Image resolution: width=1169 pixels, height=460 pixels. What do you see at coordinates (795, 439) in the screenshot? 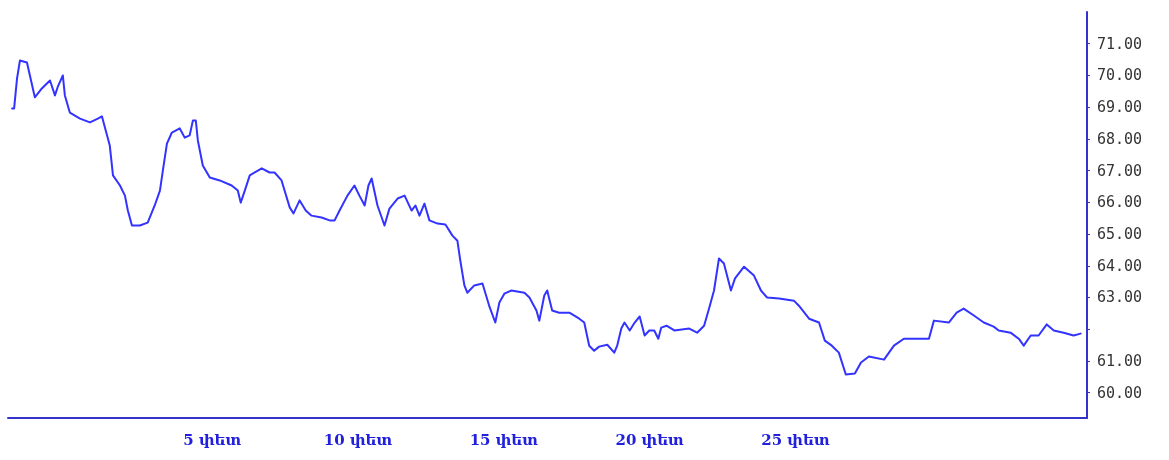
I see `x-tick-label: 25 փետ` at bounding box center [795, 439].